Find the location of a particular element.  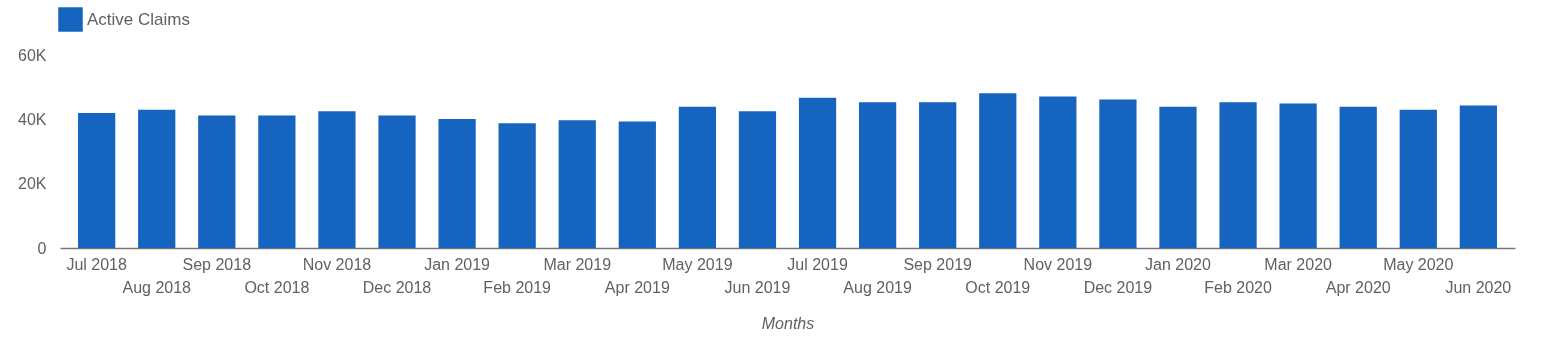

x-tick-label: Aug 2019 is located at coordinates (877, 287).